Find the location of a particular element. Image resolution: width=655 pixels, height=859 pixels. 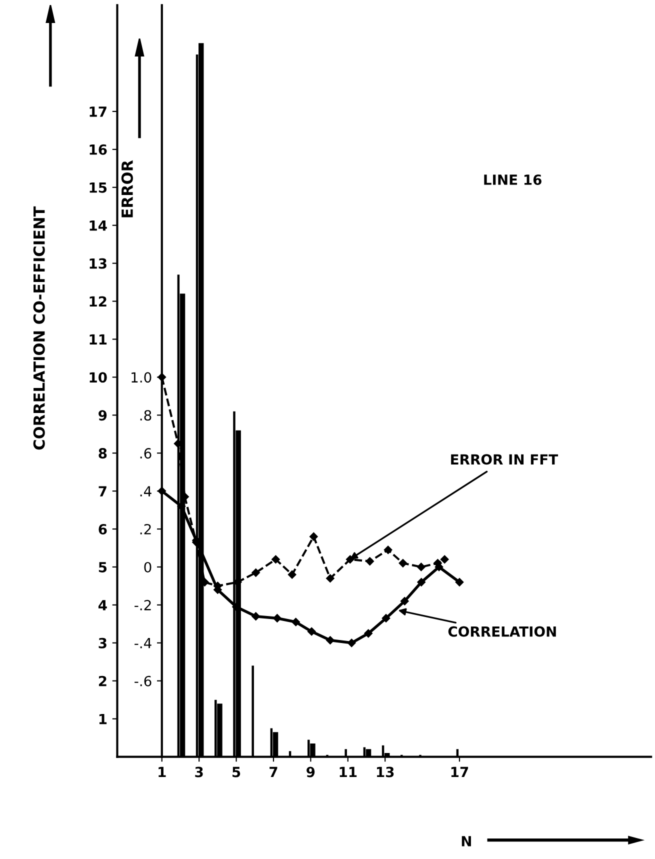

y-tick-label: 11 is located at coordinates (98, 339).